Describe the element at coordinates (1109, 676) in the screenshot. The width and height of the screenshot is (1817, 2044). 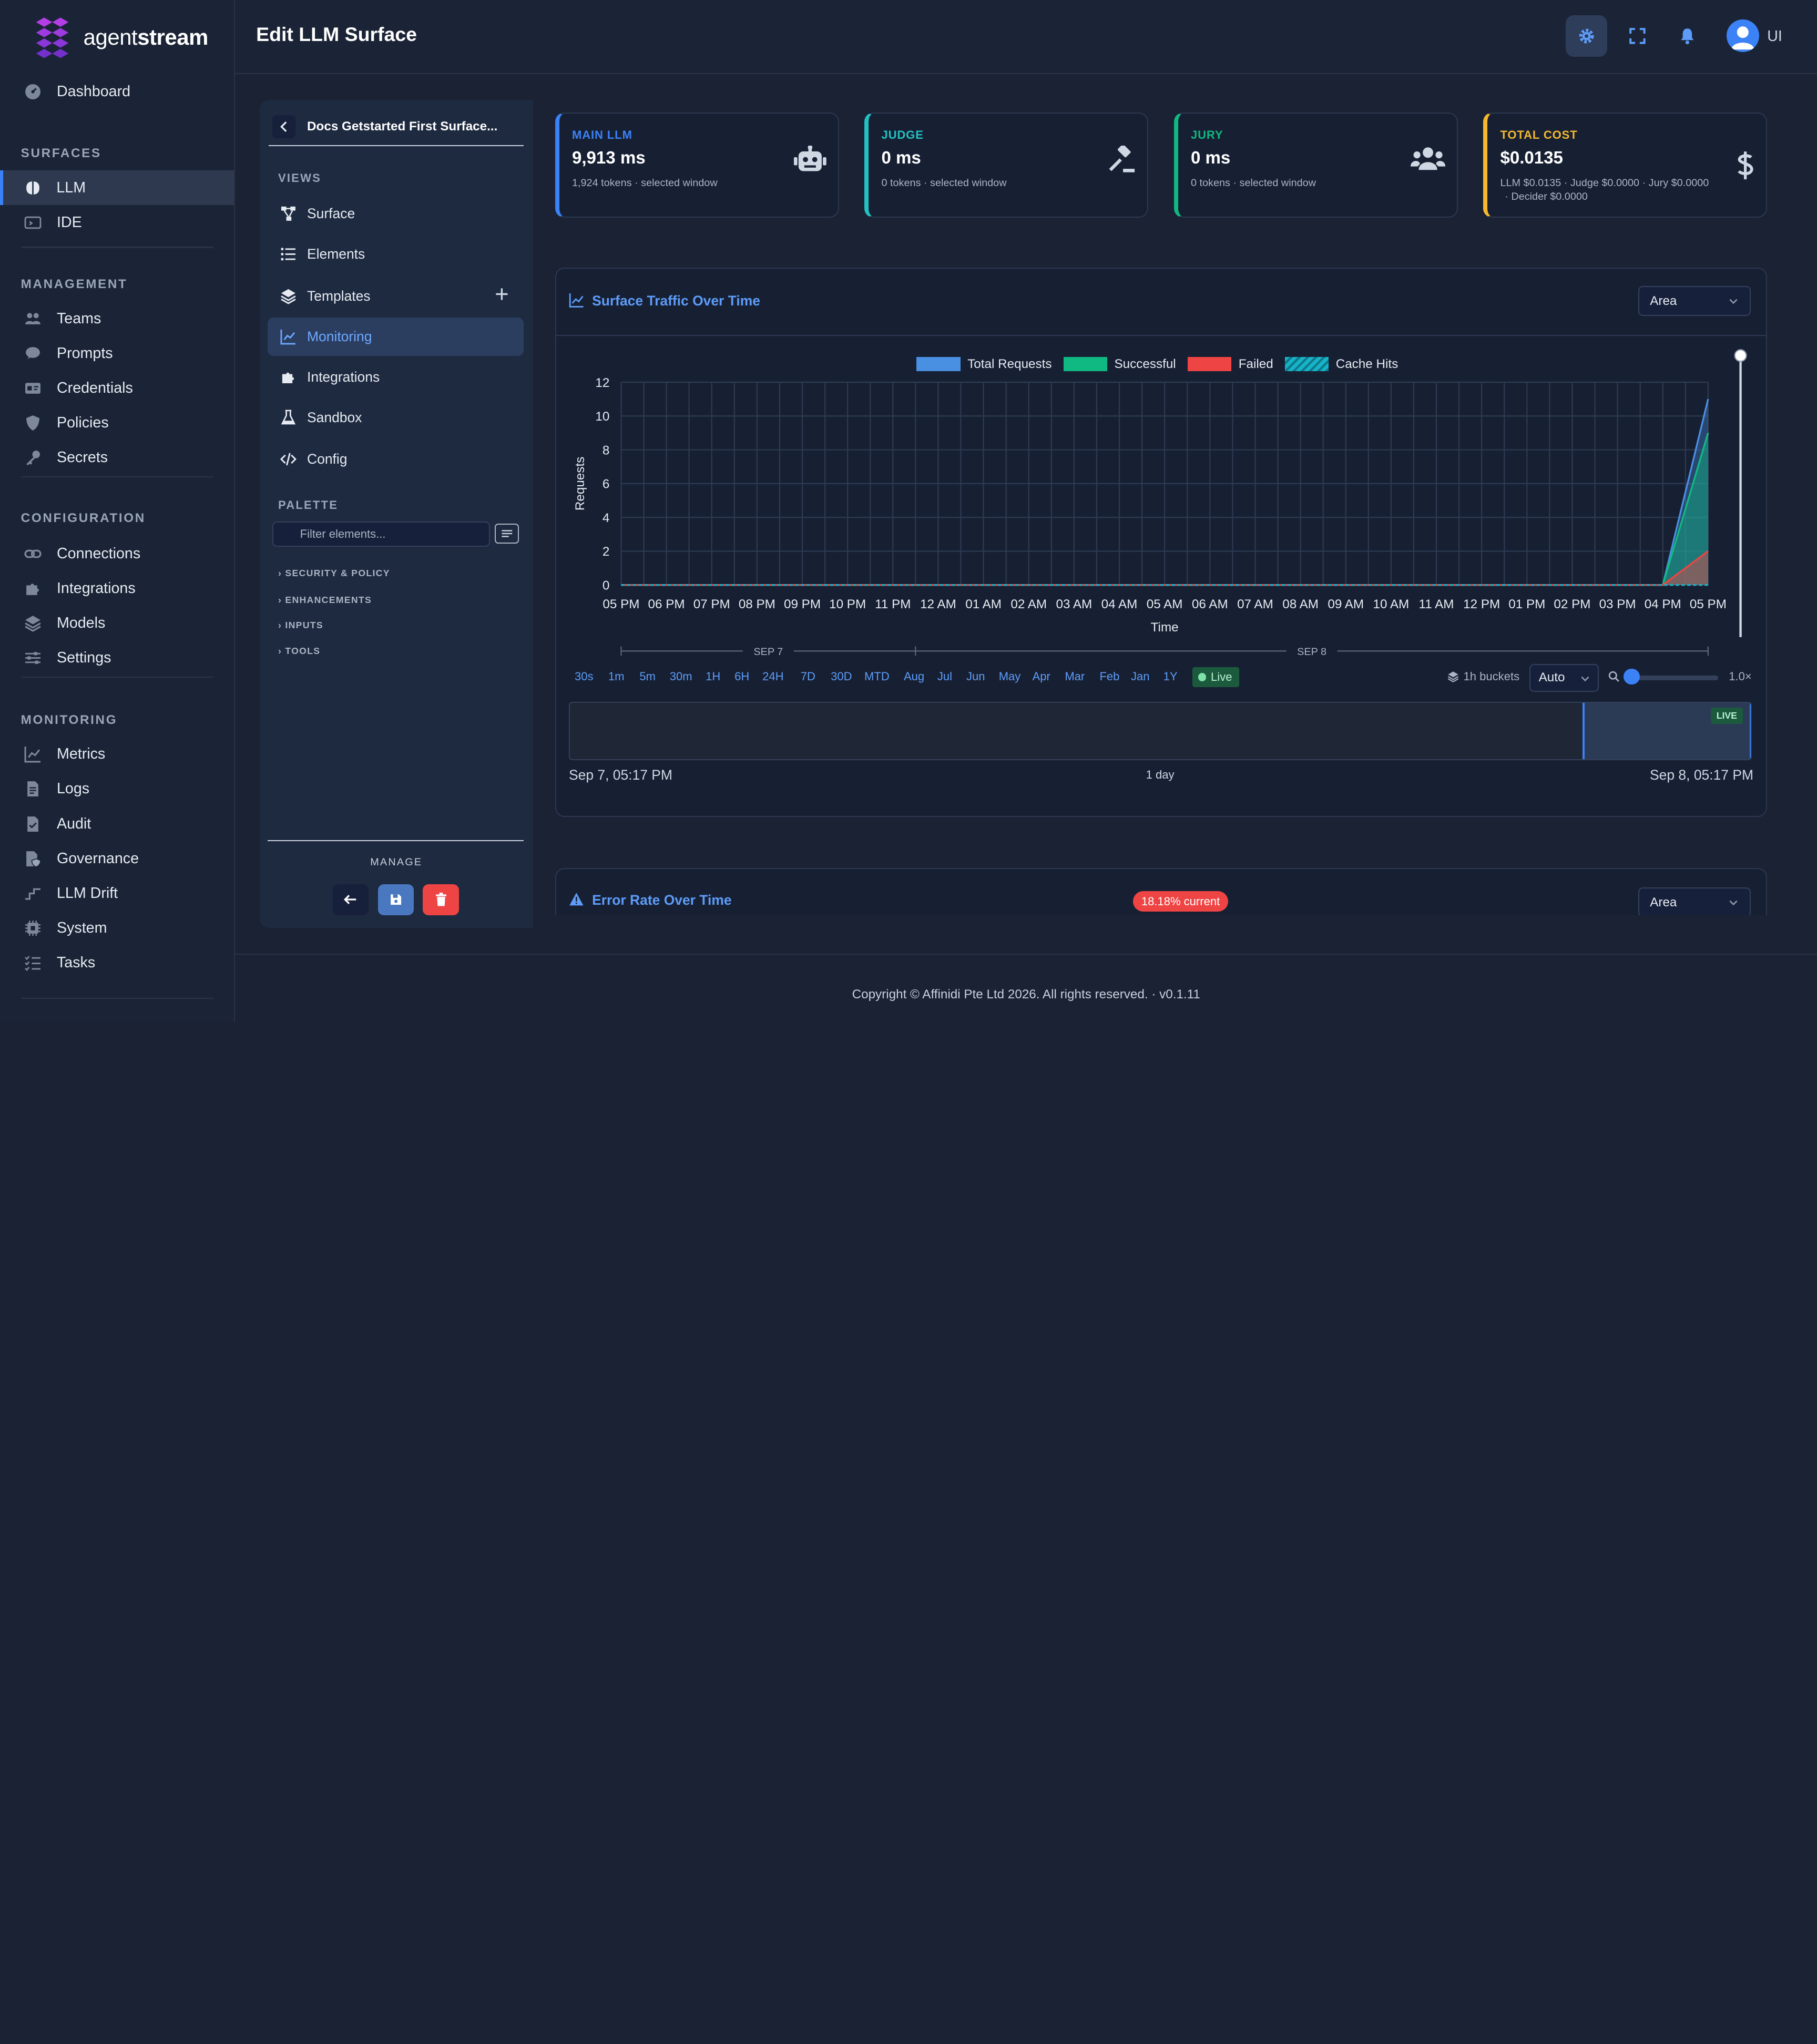
I see `range-button-feb: Feb` at that location.